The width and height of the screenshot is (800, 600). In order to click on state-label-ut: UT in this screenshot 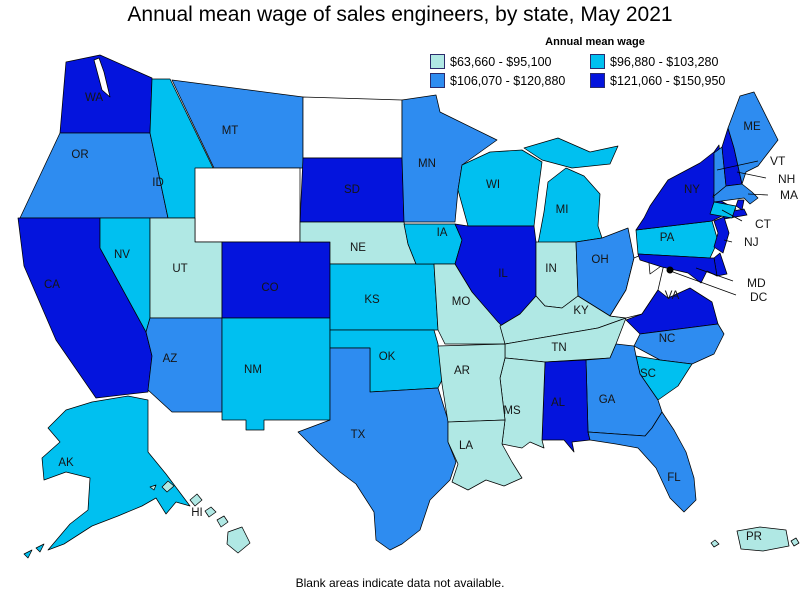, I will do `click(179, 269)`.